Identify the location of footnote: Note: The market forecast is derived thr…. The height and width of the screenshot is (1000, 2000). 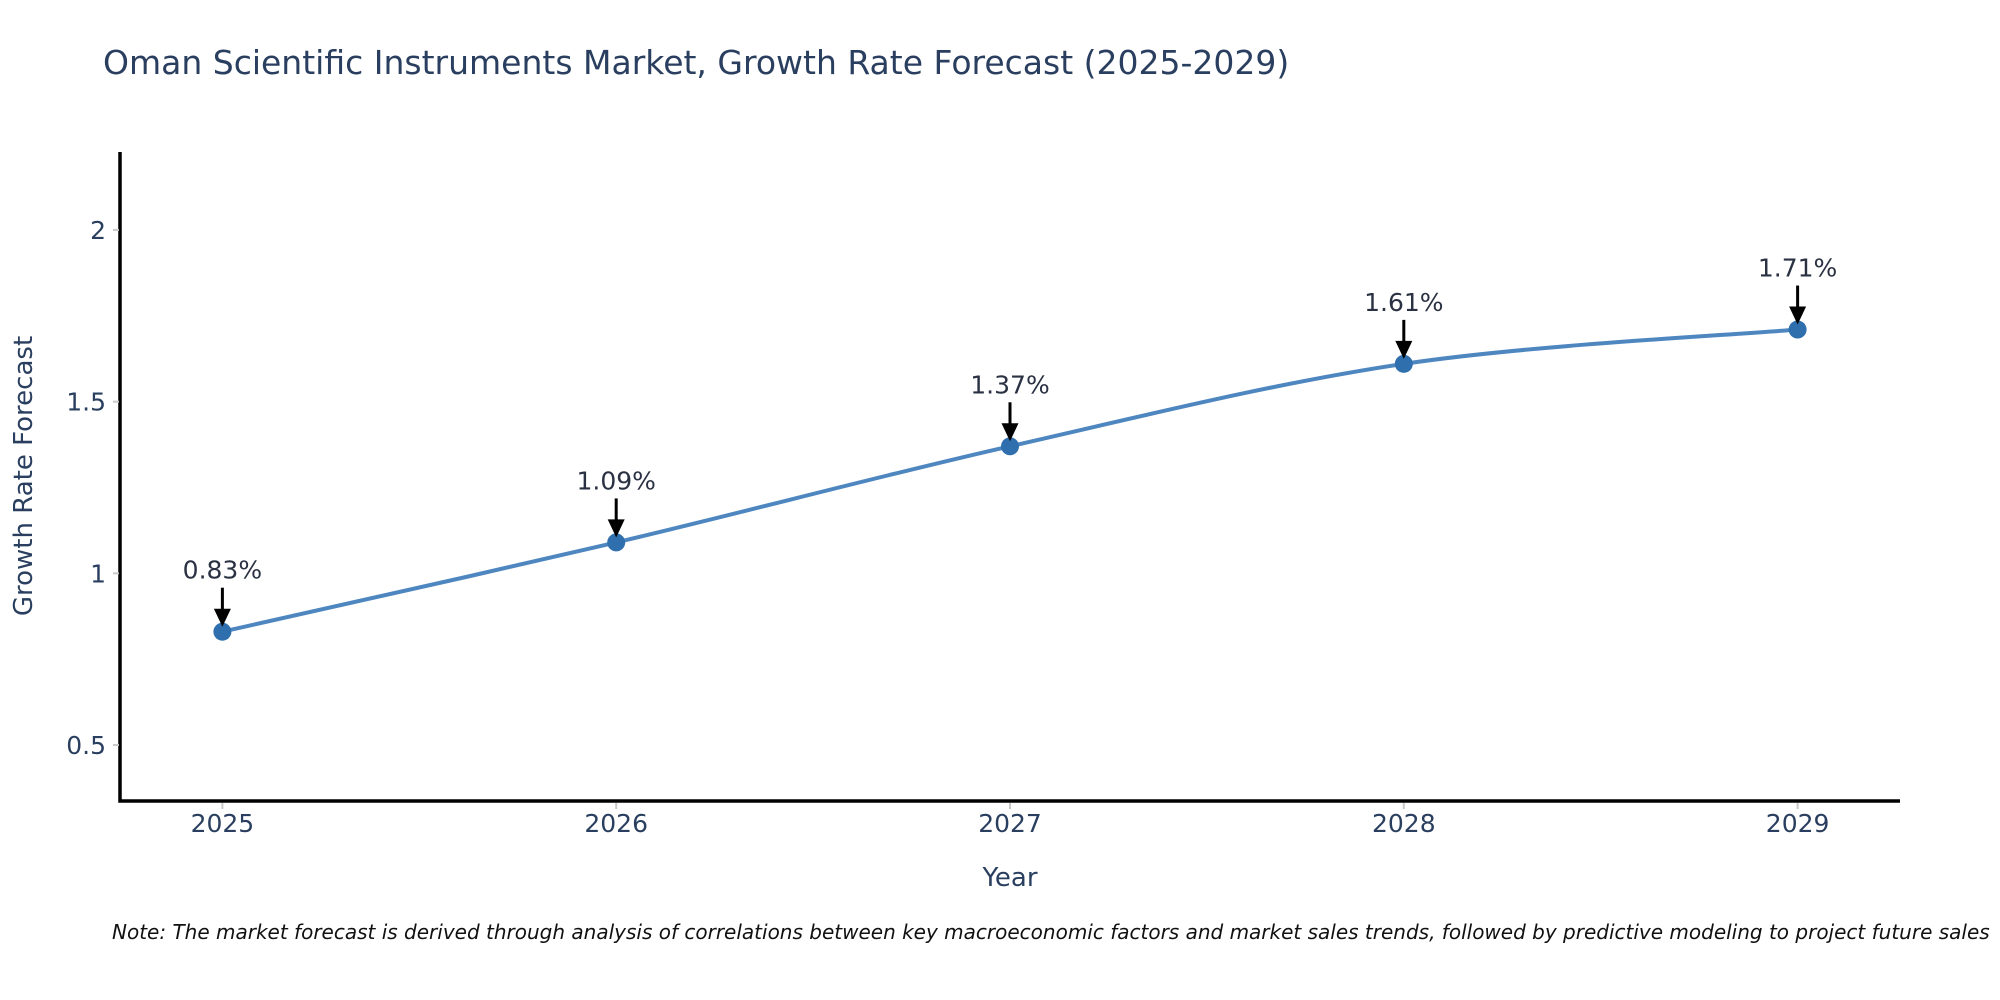
(1051, 932).